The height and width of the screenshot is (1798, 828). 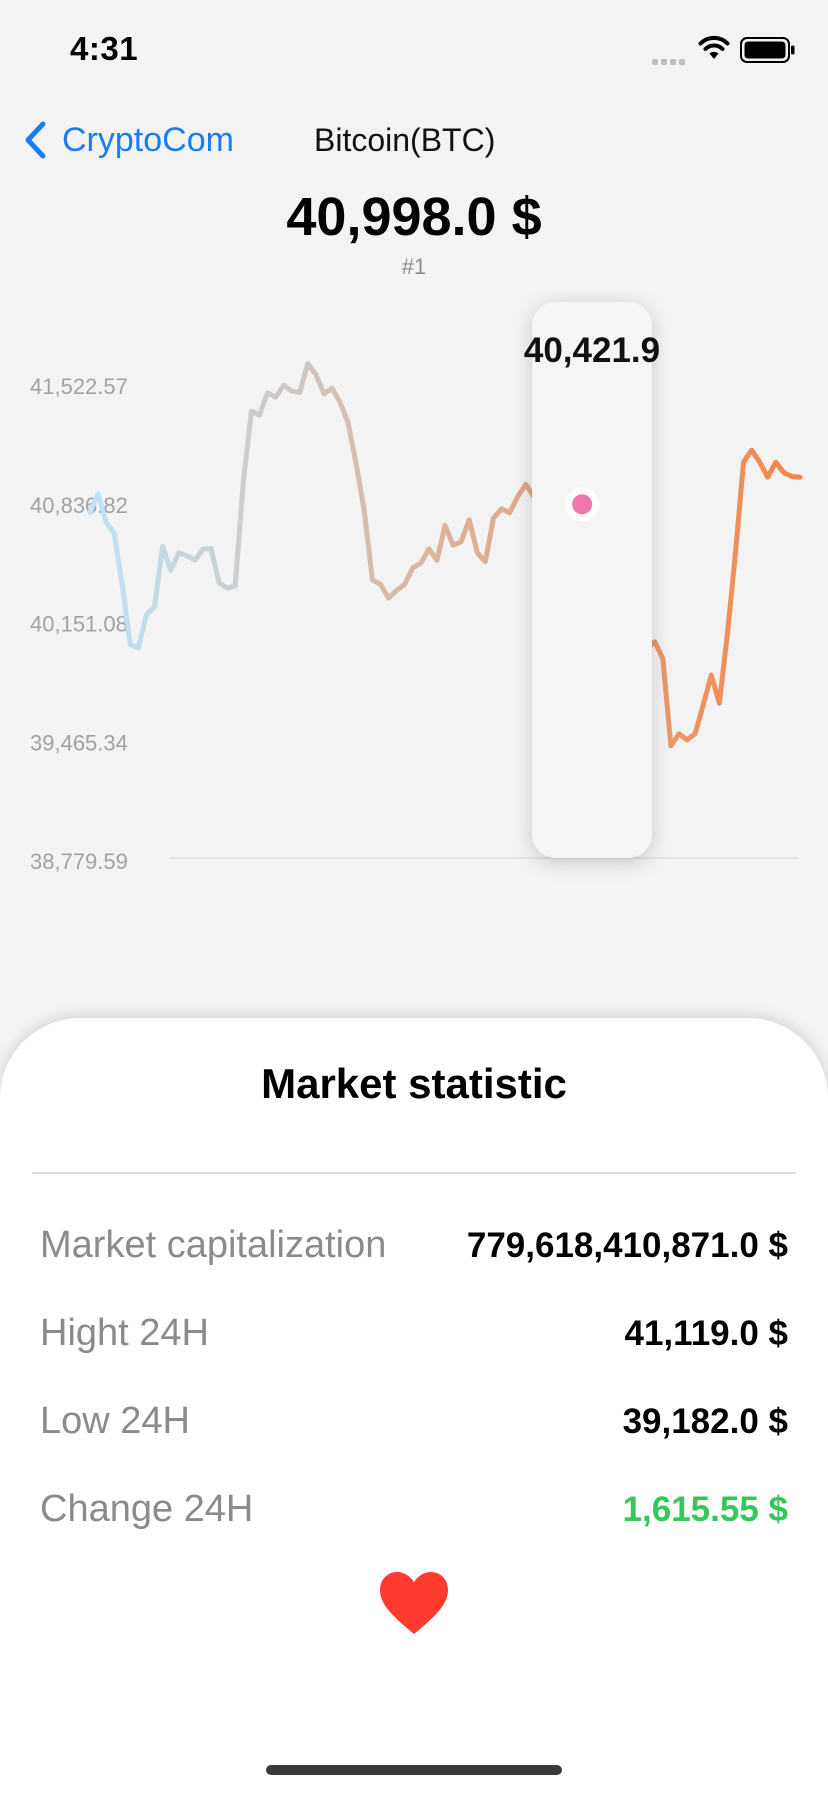 I want to click on battery-icon, so click(x=767, y=50).